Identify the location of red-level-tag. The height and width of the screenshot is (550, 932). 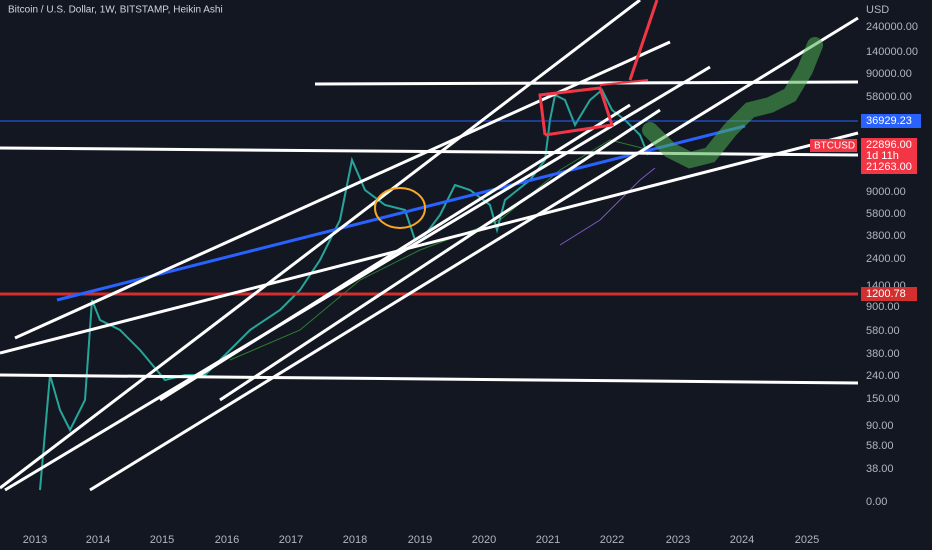
(889, 294).